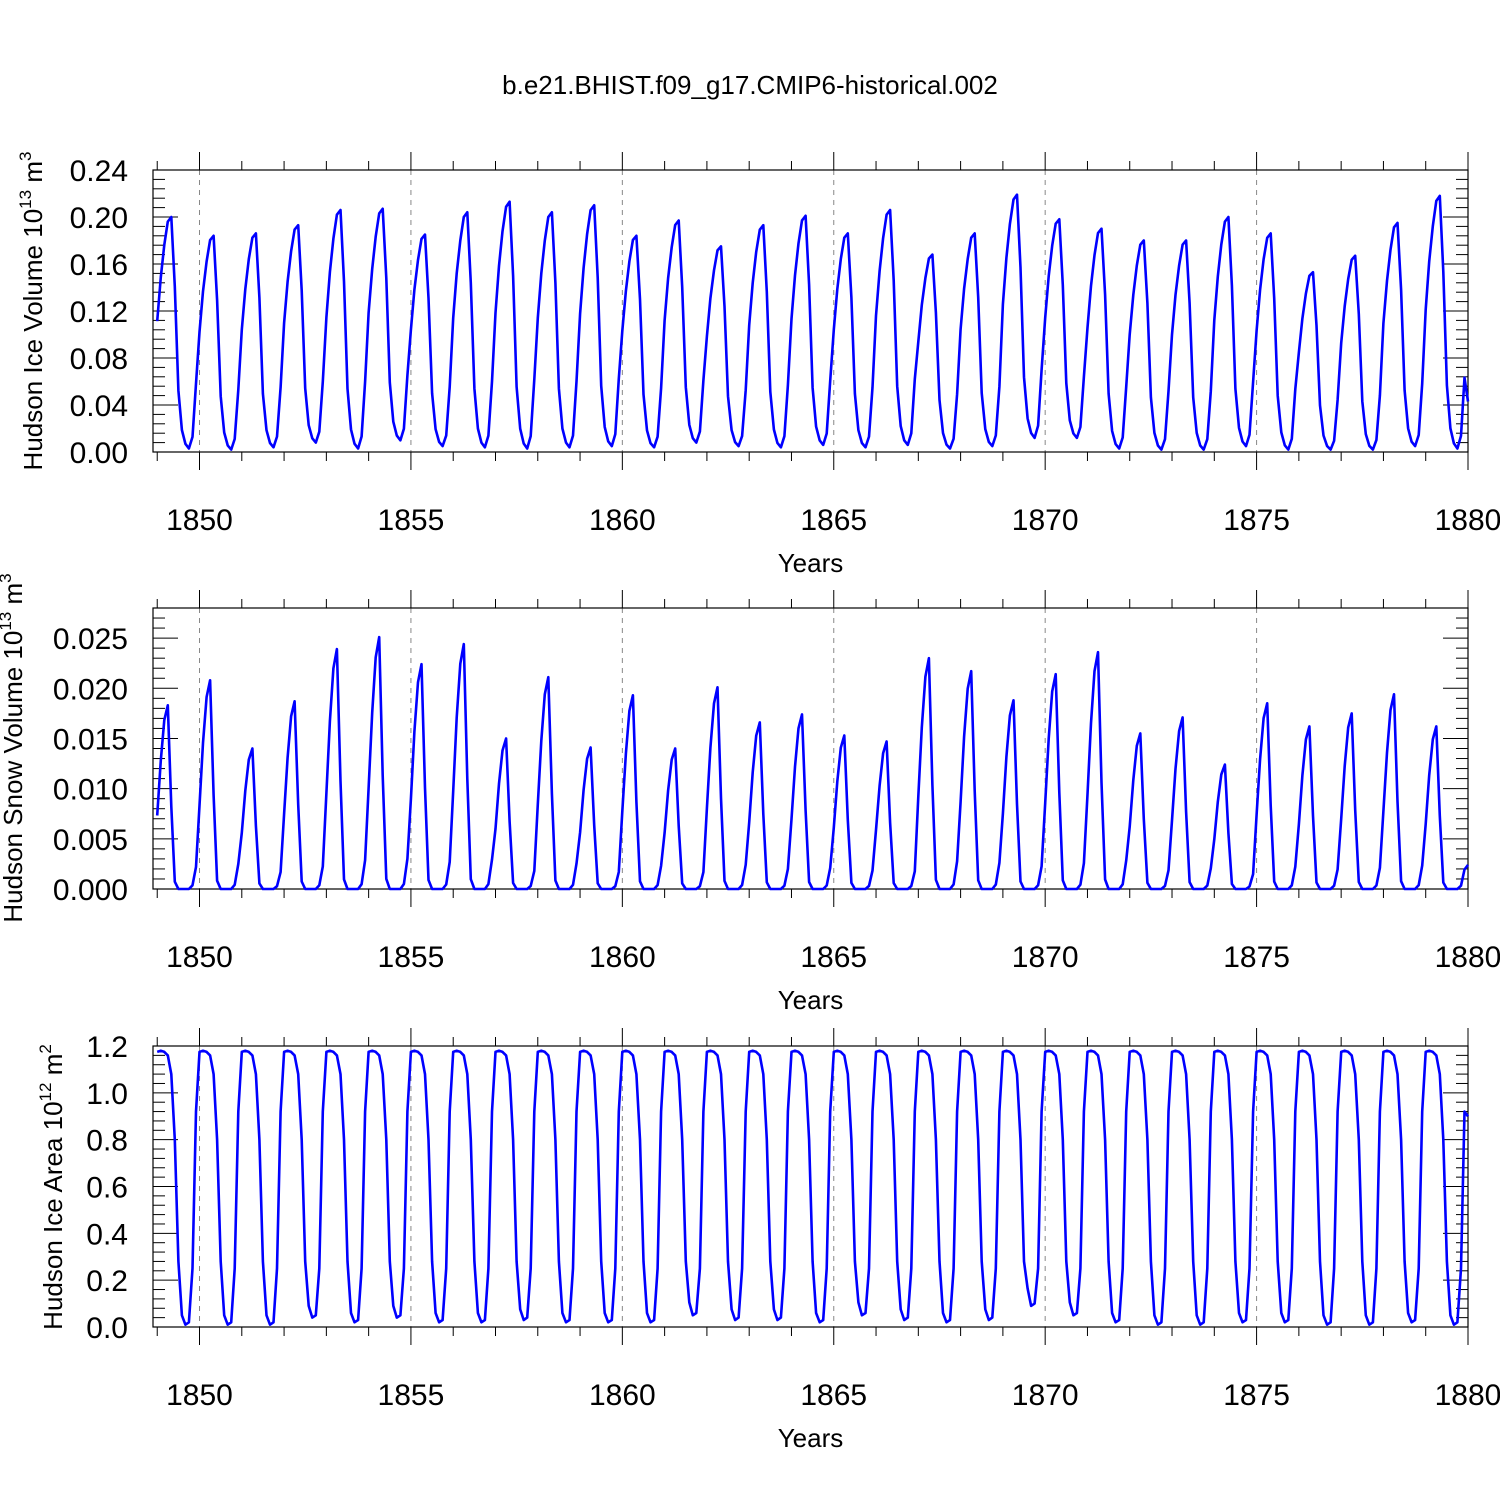 The height and width of the screenshot is (1500, 1500). Describe the element at coordinates (99, 406) in the screenshot. I see `y-tick-label: 0.04` at that location.